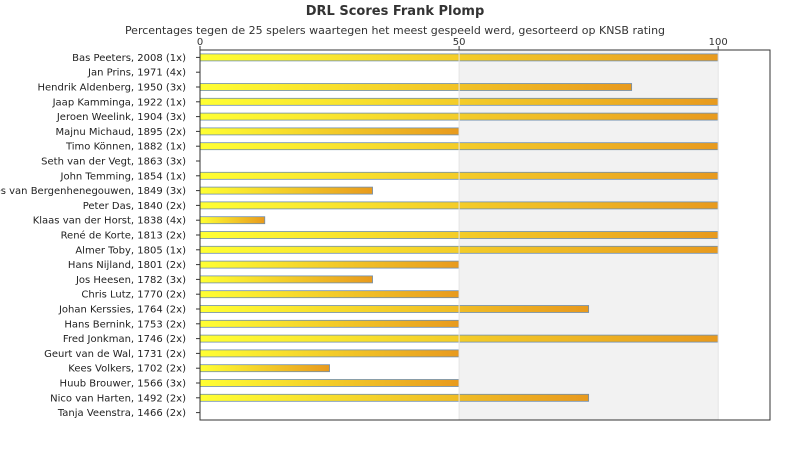 The height and width of the screenshot is (450, 790). I want to click on category-label: Hendrik Aldenberg, 1950 (3x), so click(111, 88).